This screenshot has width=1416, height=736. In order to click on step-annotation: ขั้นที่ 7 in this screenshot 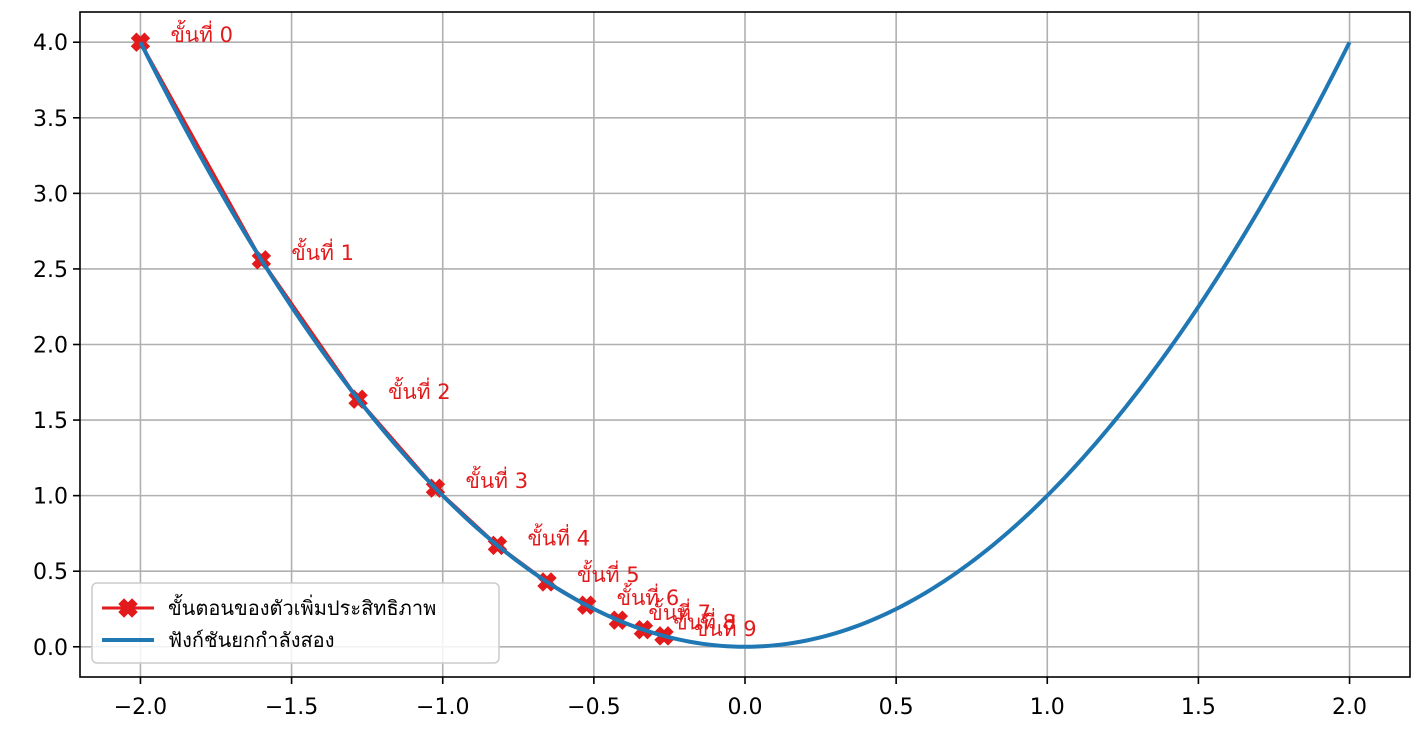, I will do `click(679, 611)`.